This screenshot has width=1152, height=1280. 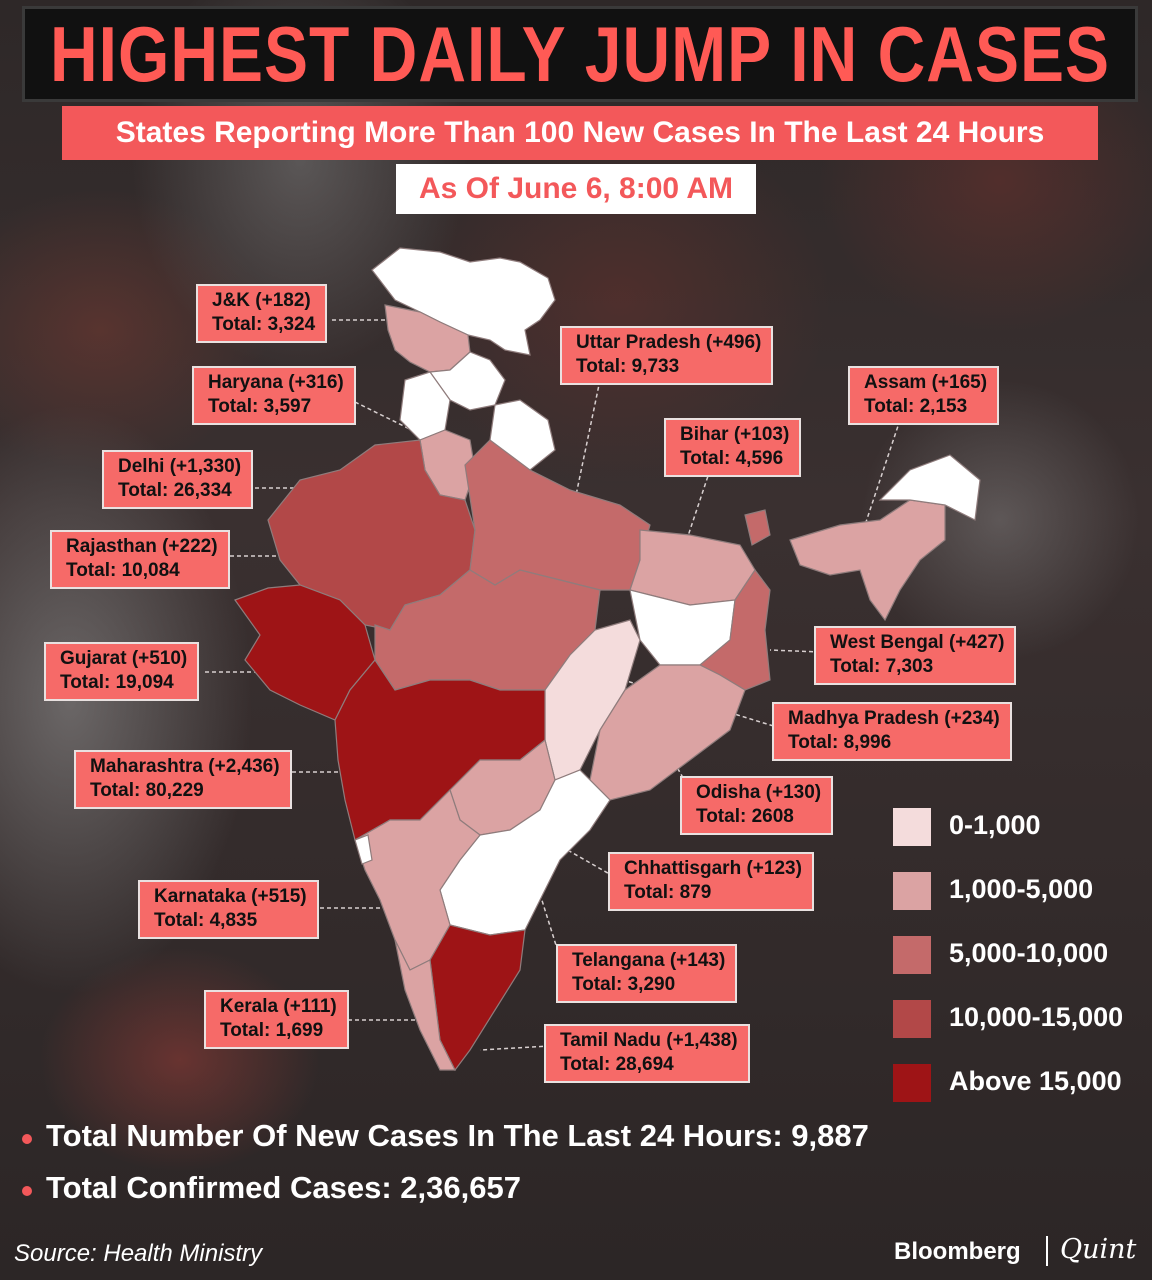 I want to click on state-new-cases: (+222), so click(x=190, y=546).